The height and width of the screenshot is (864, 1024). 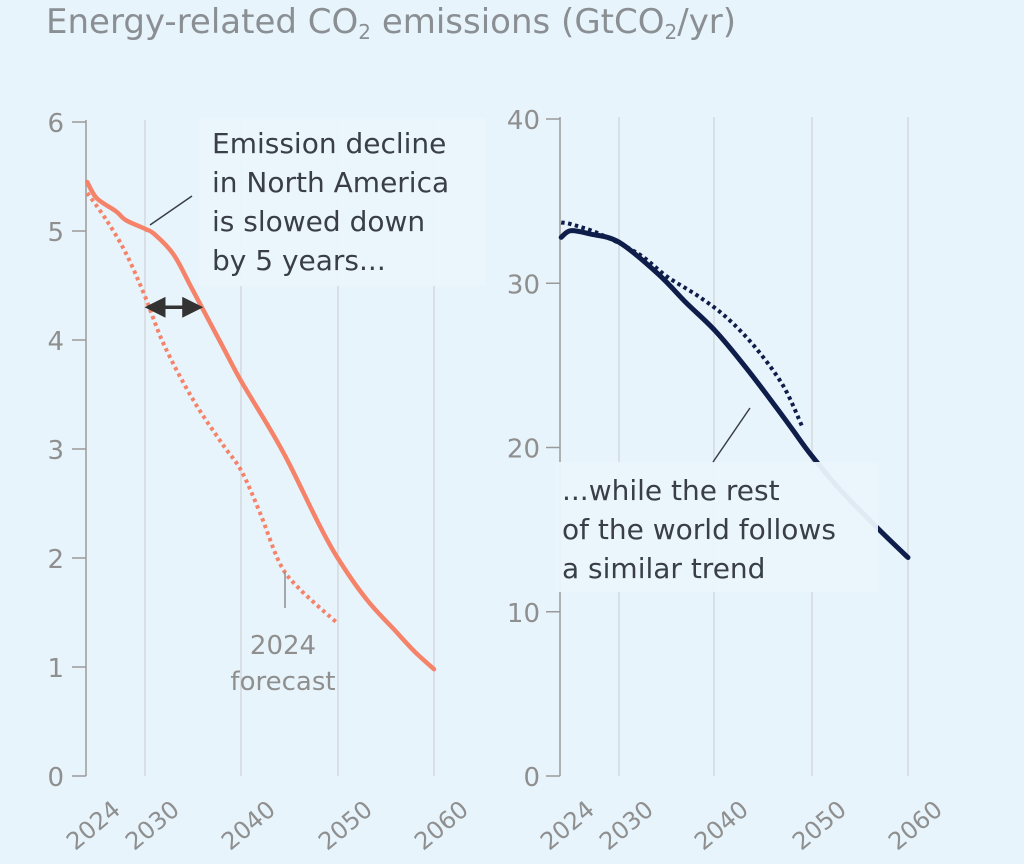 I want to click on y-tick-label-2: 2, so click(x=55, y=560).